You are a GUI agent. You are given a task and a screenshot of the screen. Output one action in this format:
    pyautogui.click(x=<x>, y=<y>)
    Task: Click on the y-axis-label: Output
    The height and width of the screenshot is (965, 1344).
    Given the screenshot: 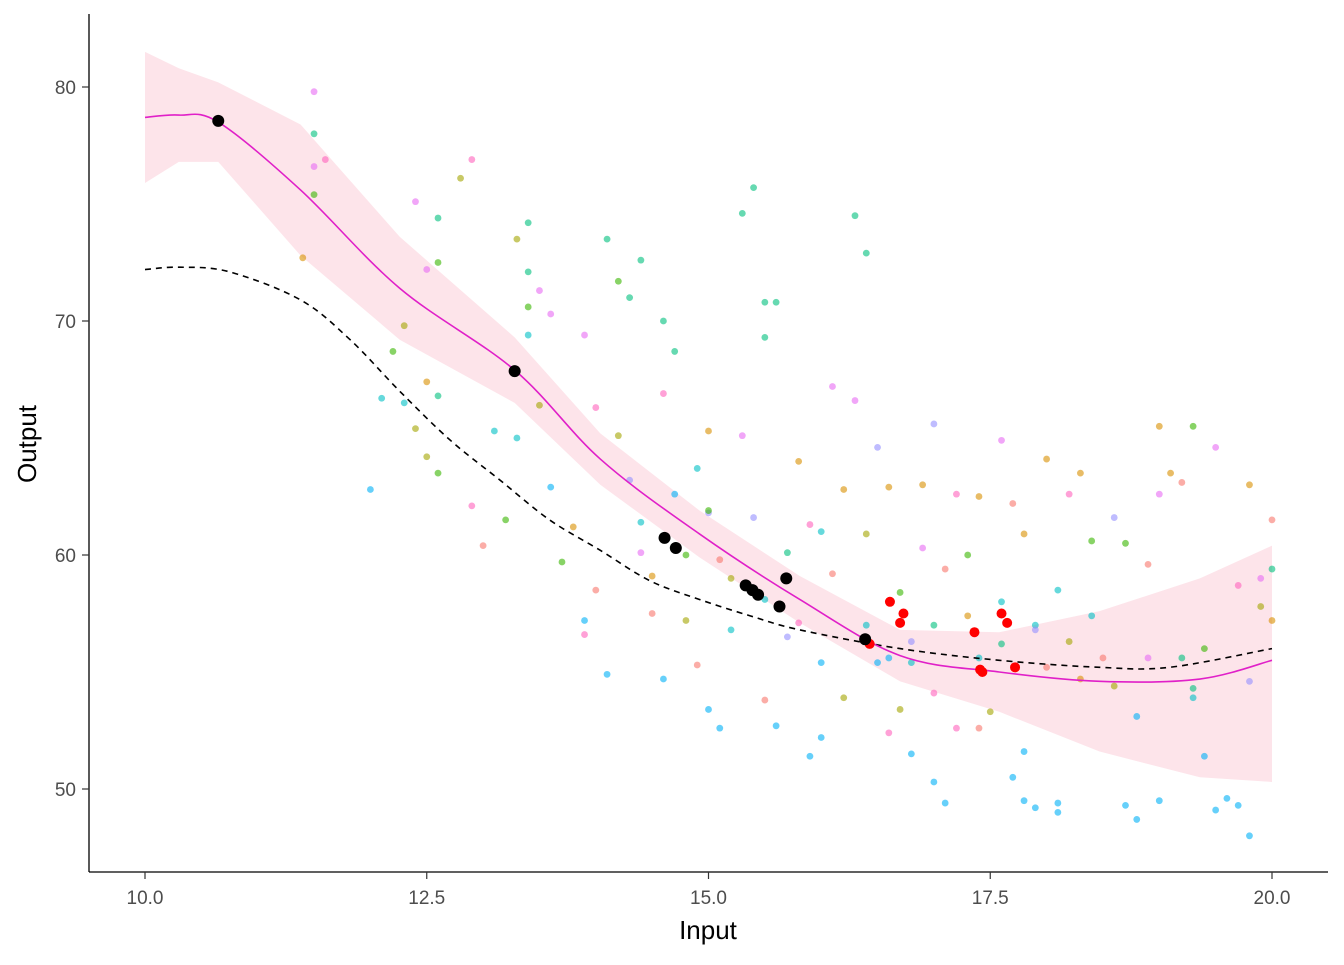 What is the action you would take?
    pyautogui.click(x=27, y=443)
    